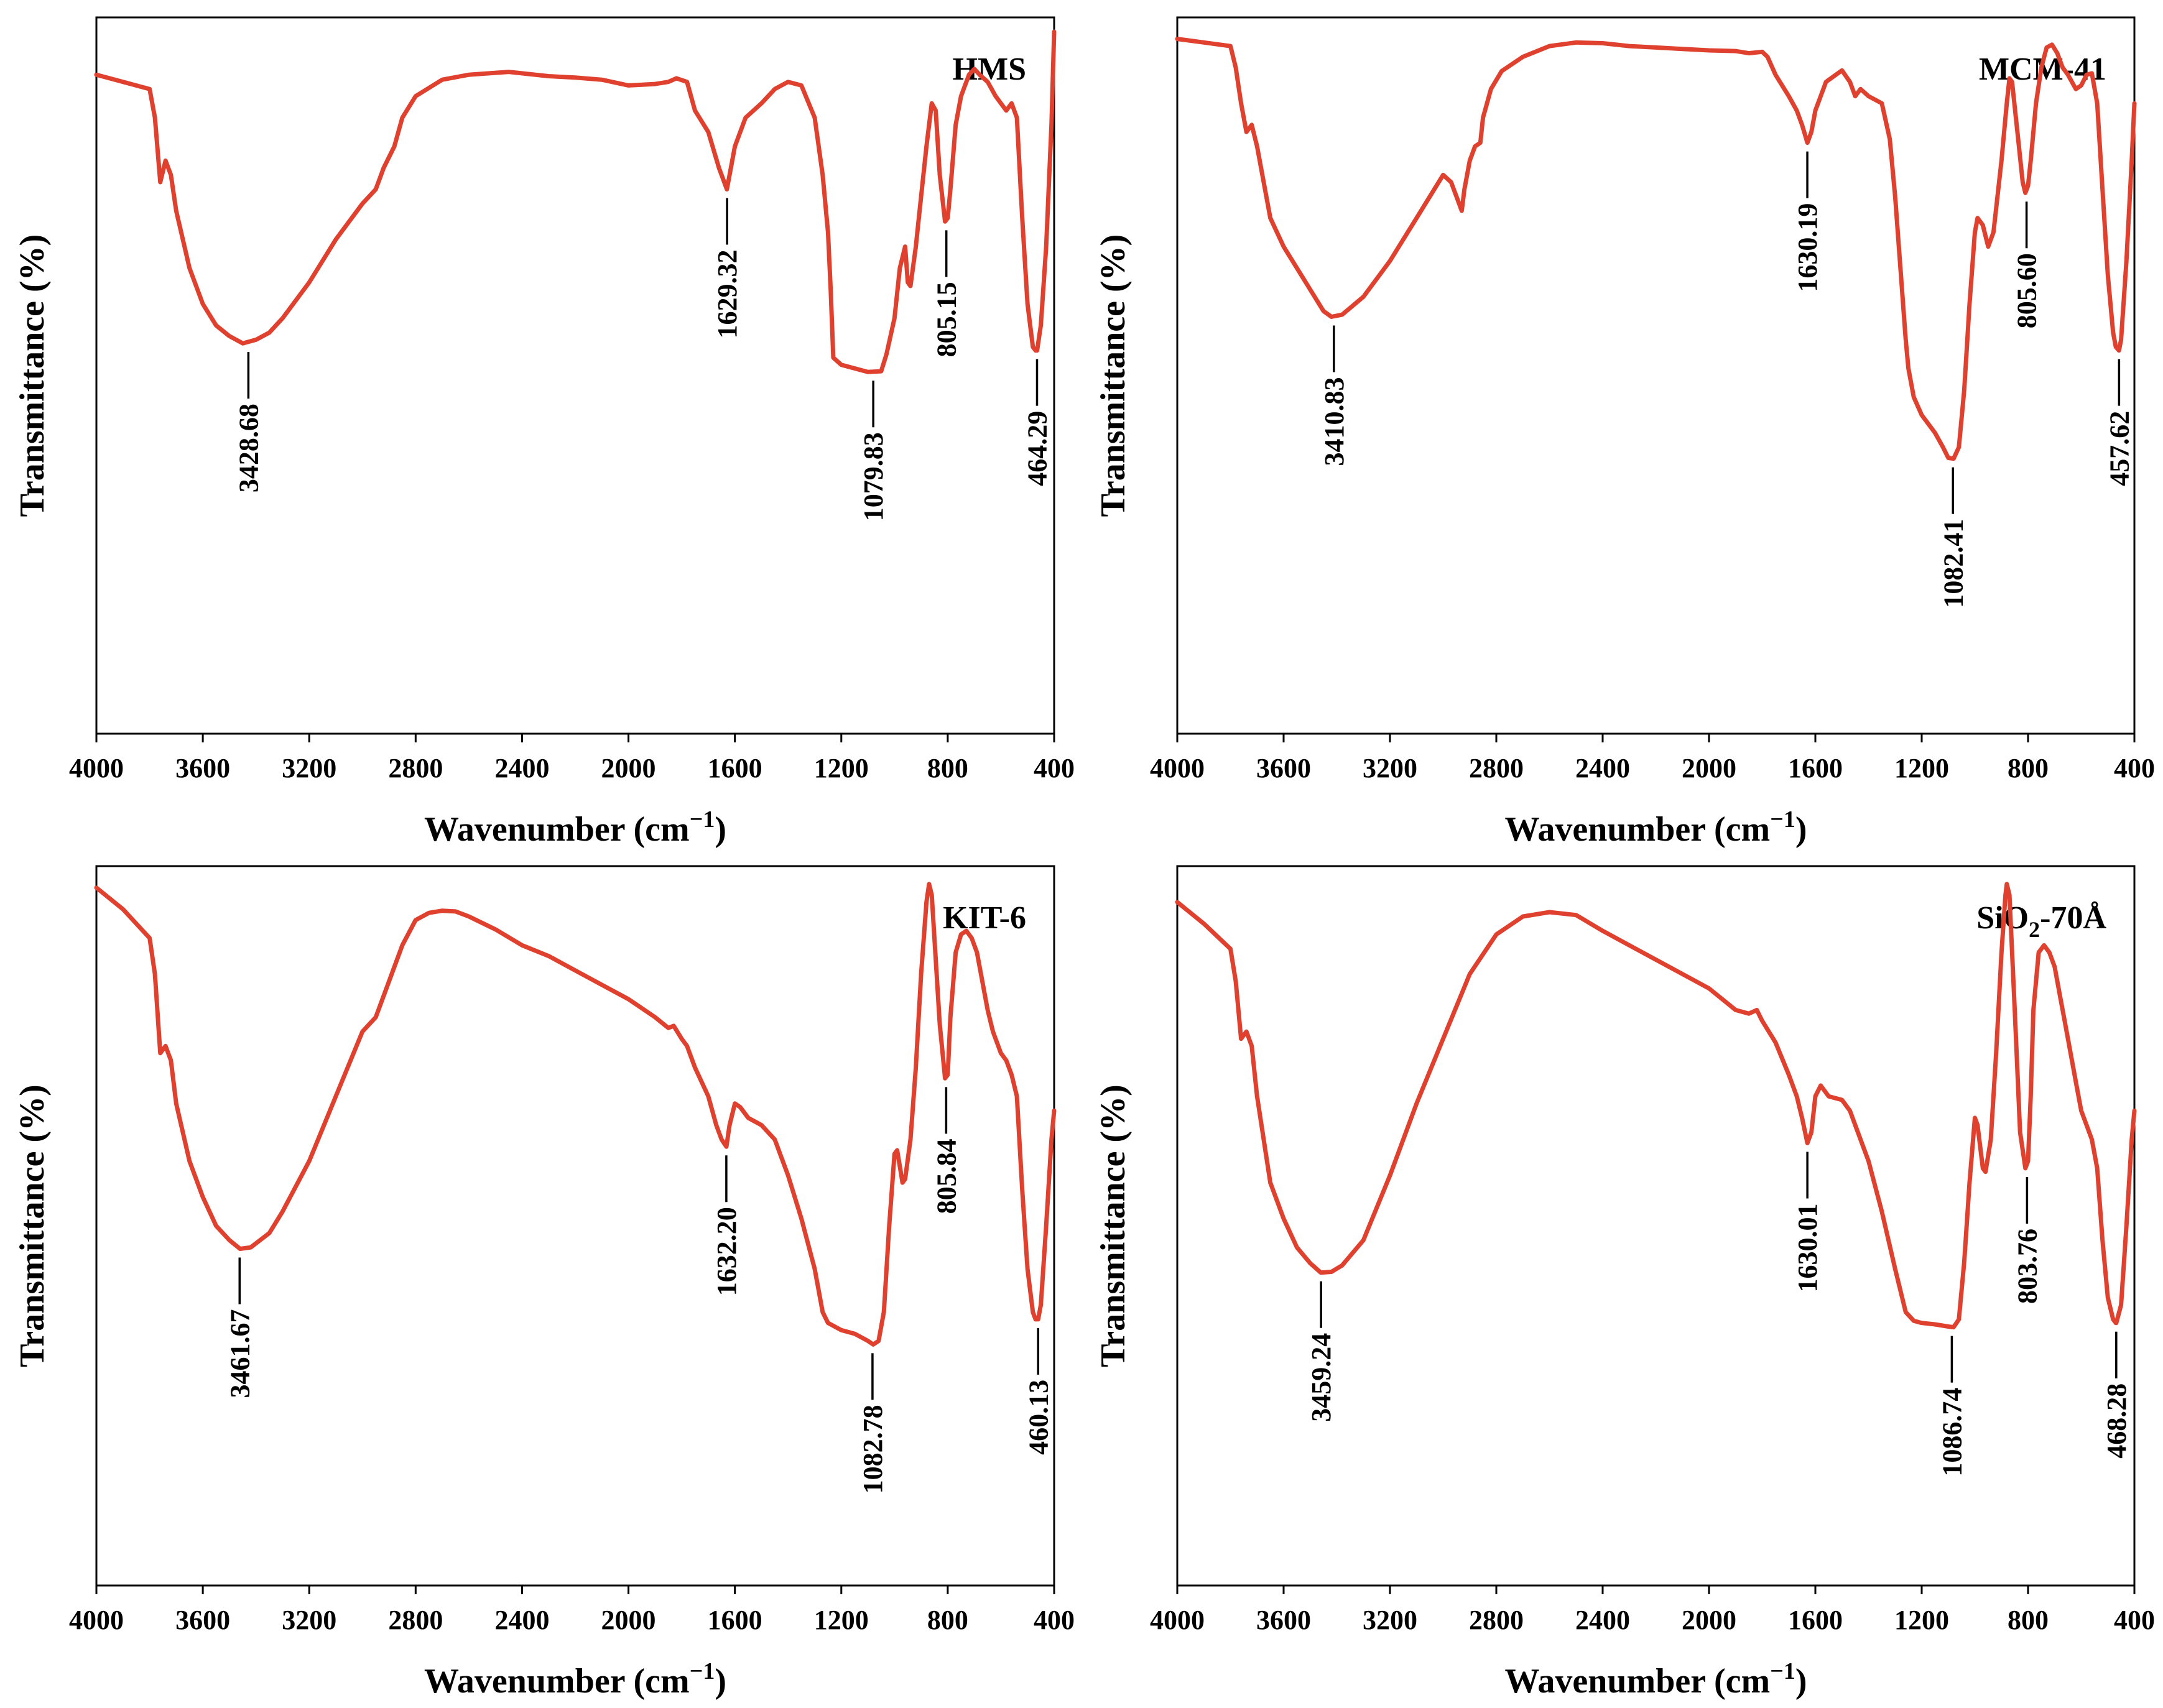 The height and width of the screenshot is (1708, 2163). What do you see at coordinates (1709, 768) in the screenshot?
I see `mcm41-x-tick-label: 2000` at bounding box center [1709, 768].